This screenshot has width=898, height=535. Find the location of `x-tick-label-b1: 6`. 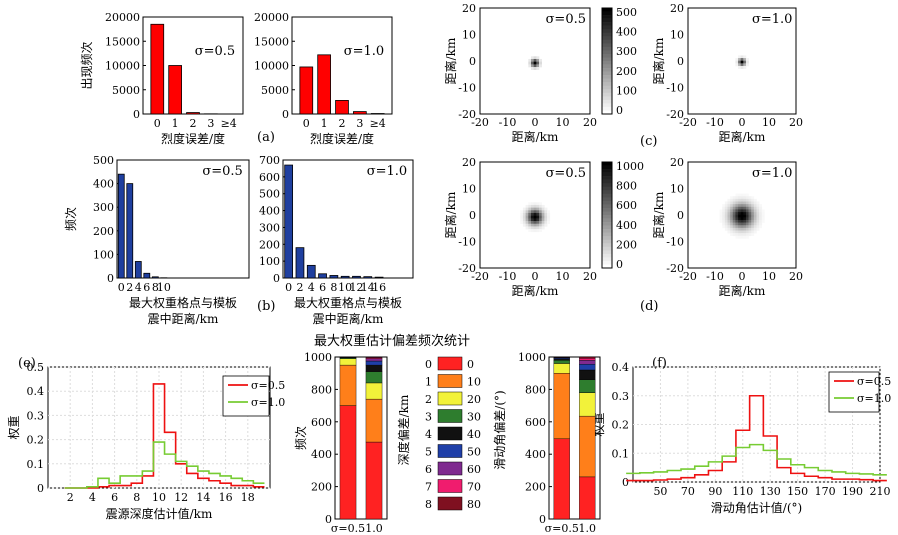

x-tick-label-b1: 6 is located at coordinates (146, 287).